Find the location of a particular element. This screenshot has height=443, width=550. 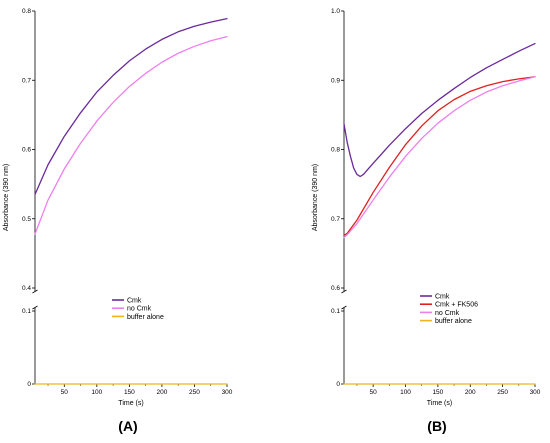

panel-b-y-axis-title: Absorbance (390 nm) is located at coordinates (315, 197).